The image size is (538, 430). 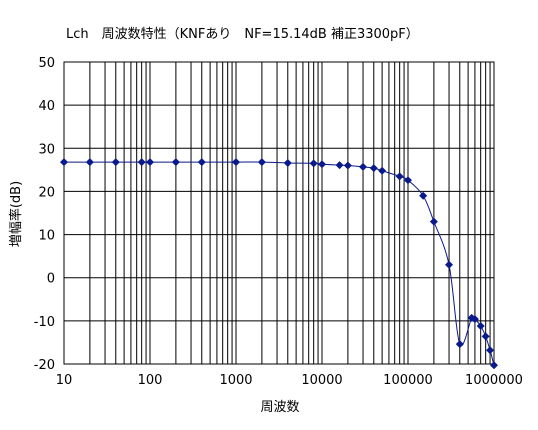 What do you see at coordinates (242, 34) in the screenshot?
I see `chart-title: Lch 周波数特性（KNFあり NF=15.14dB 補正3300pF）` at bounding box center [242, 34].